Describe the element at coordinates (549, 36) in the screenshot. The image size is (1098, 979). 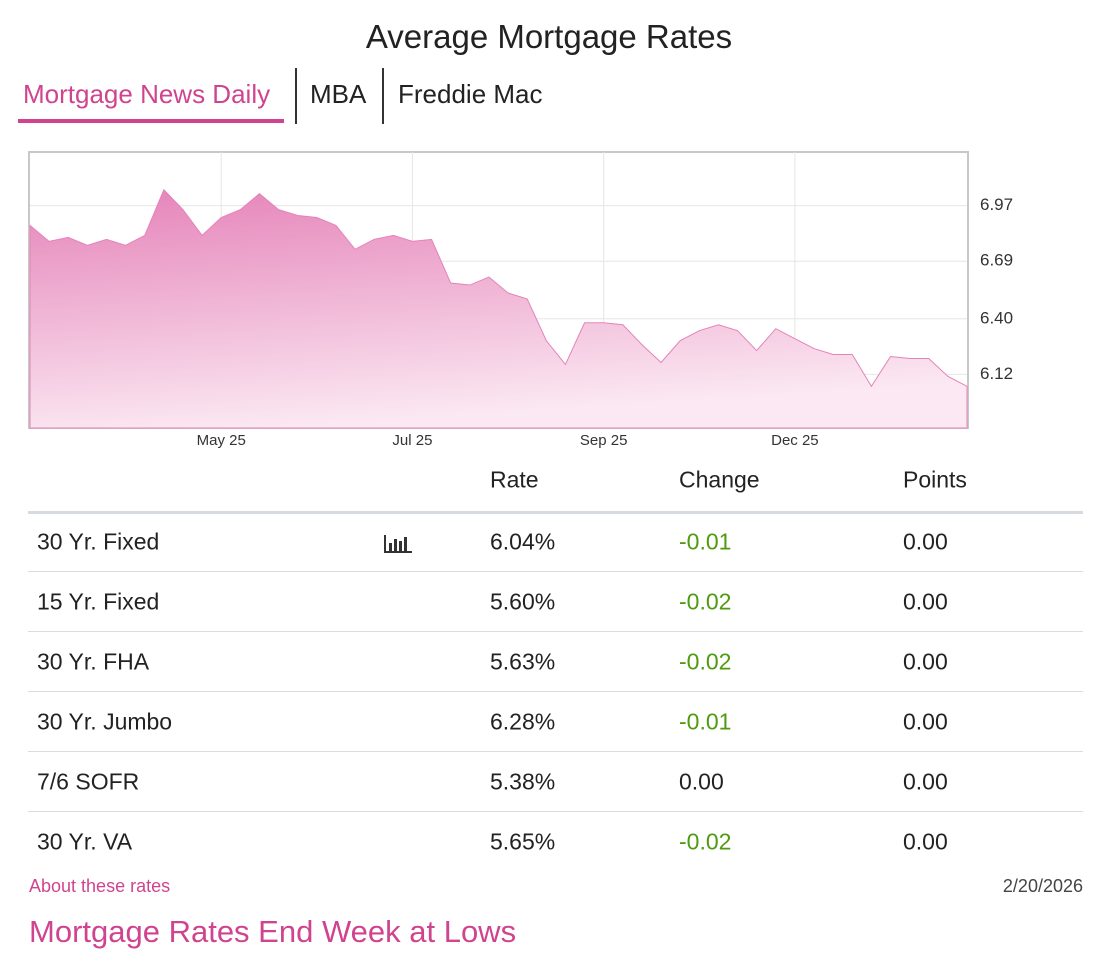
I see `title: Average Mortgage Rates` at that location.